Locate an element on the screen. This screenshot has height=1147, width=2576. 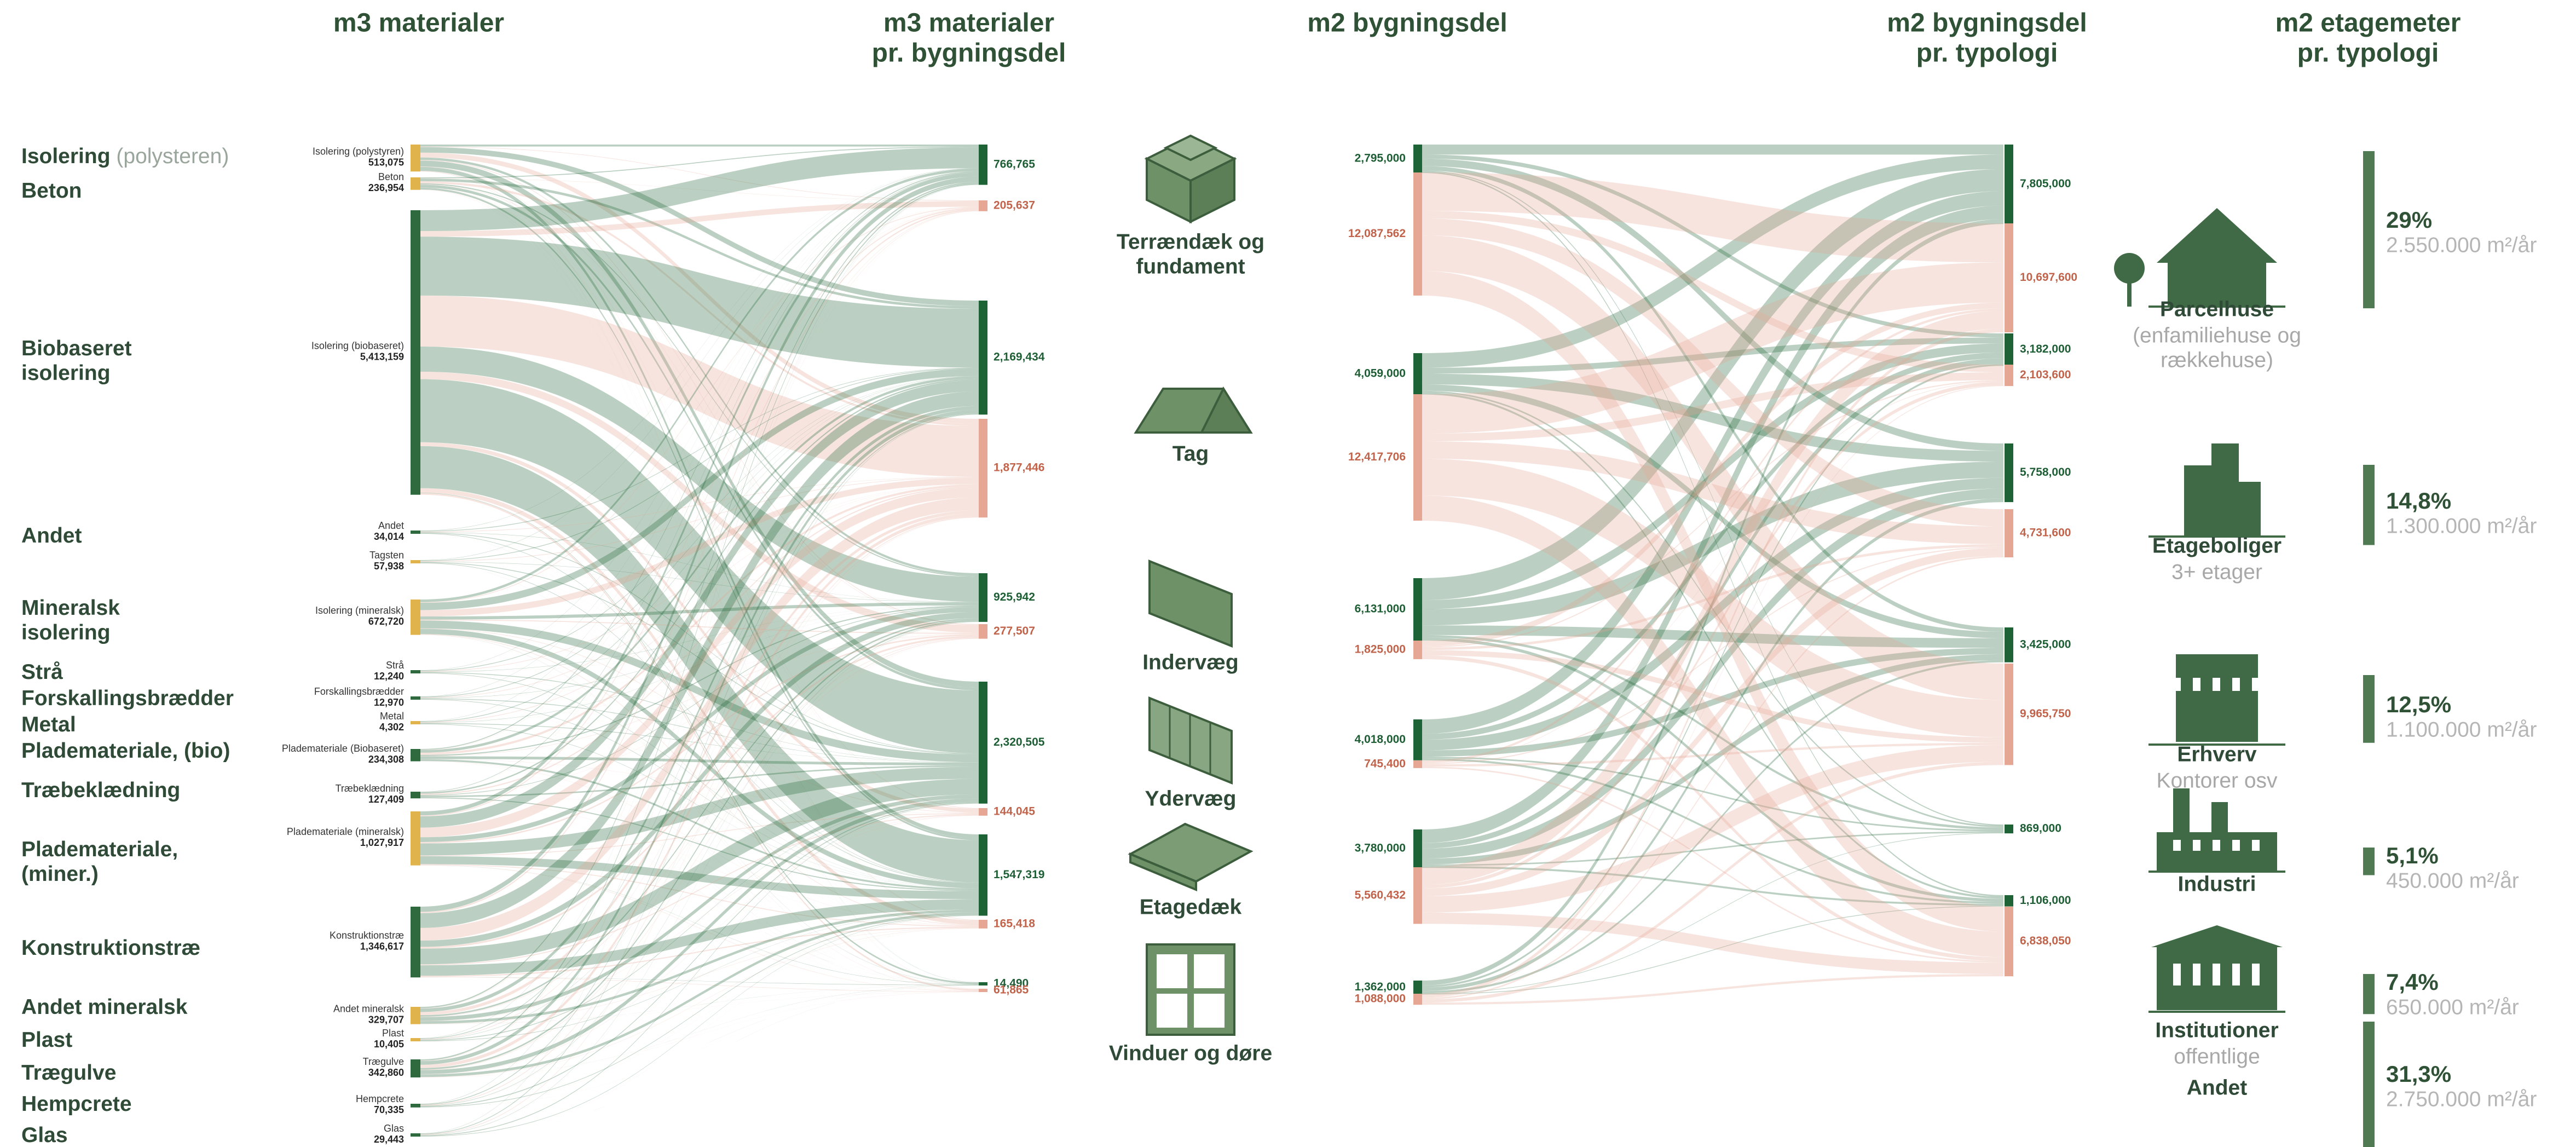
label-text: Beton is located at coordinates (51, 191).